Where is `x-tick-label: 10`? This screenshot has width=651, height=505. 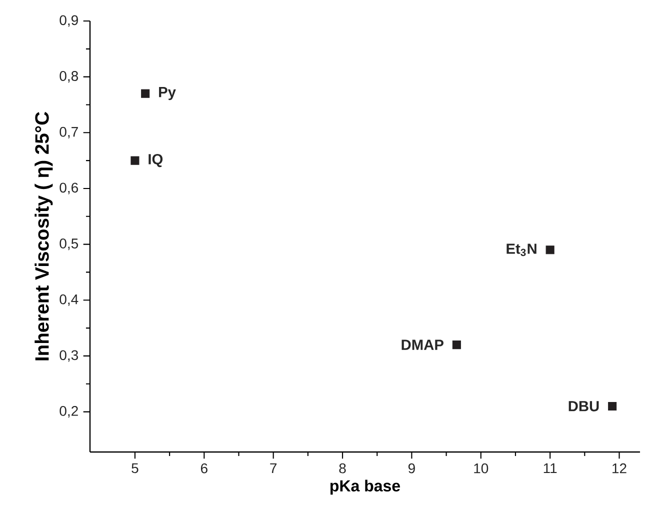 x-tick-label: 10 is located at coordinates (481, 468).